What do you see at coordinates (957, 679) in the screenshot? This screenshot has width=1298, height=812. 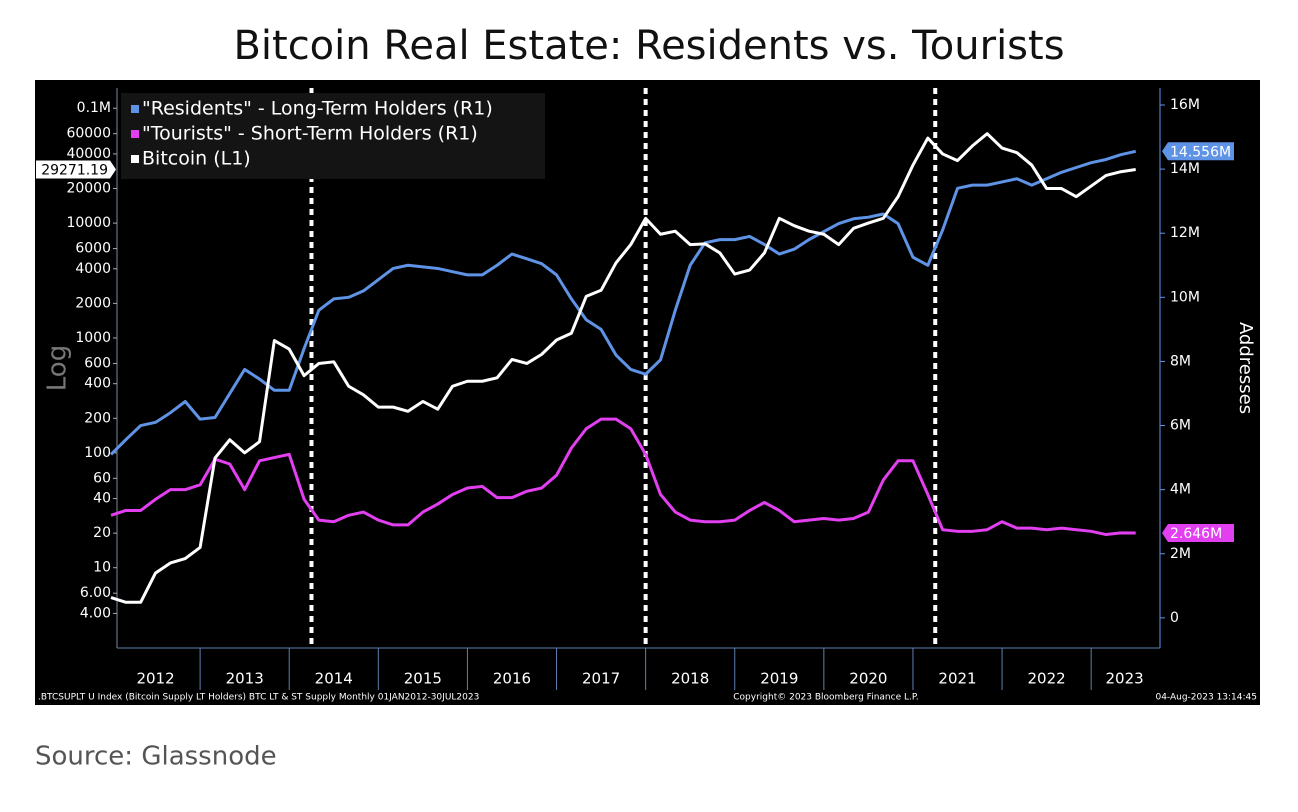 I see `x-tick-label: 2021` at bounding box center [957, 679].